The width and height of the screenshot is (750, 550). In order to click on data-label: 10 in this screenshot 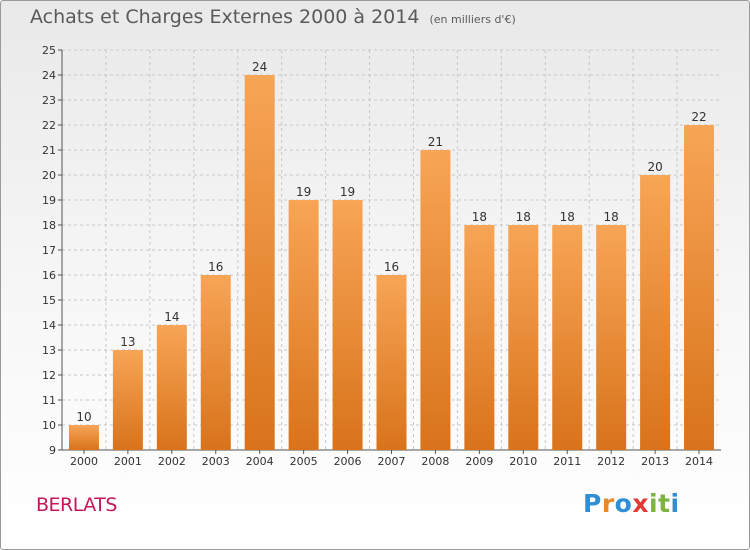, I will do `click(83, 417)`.